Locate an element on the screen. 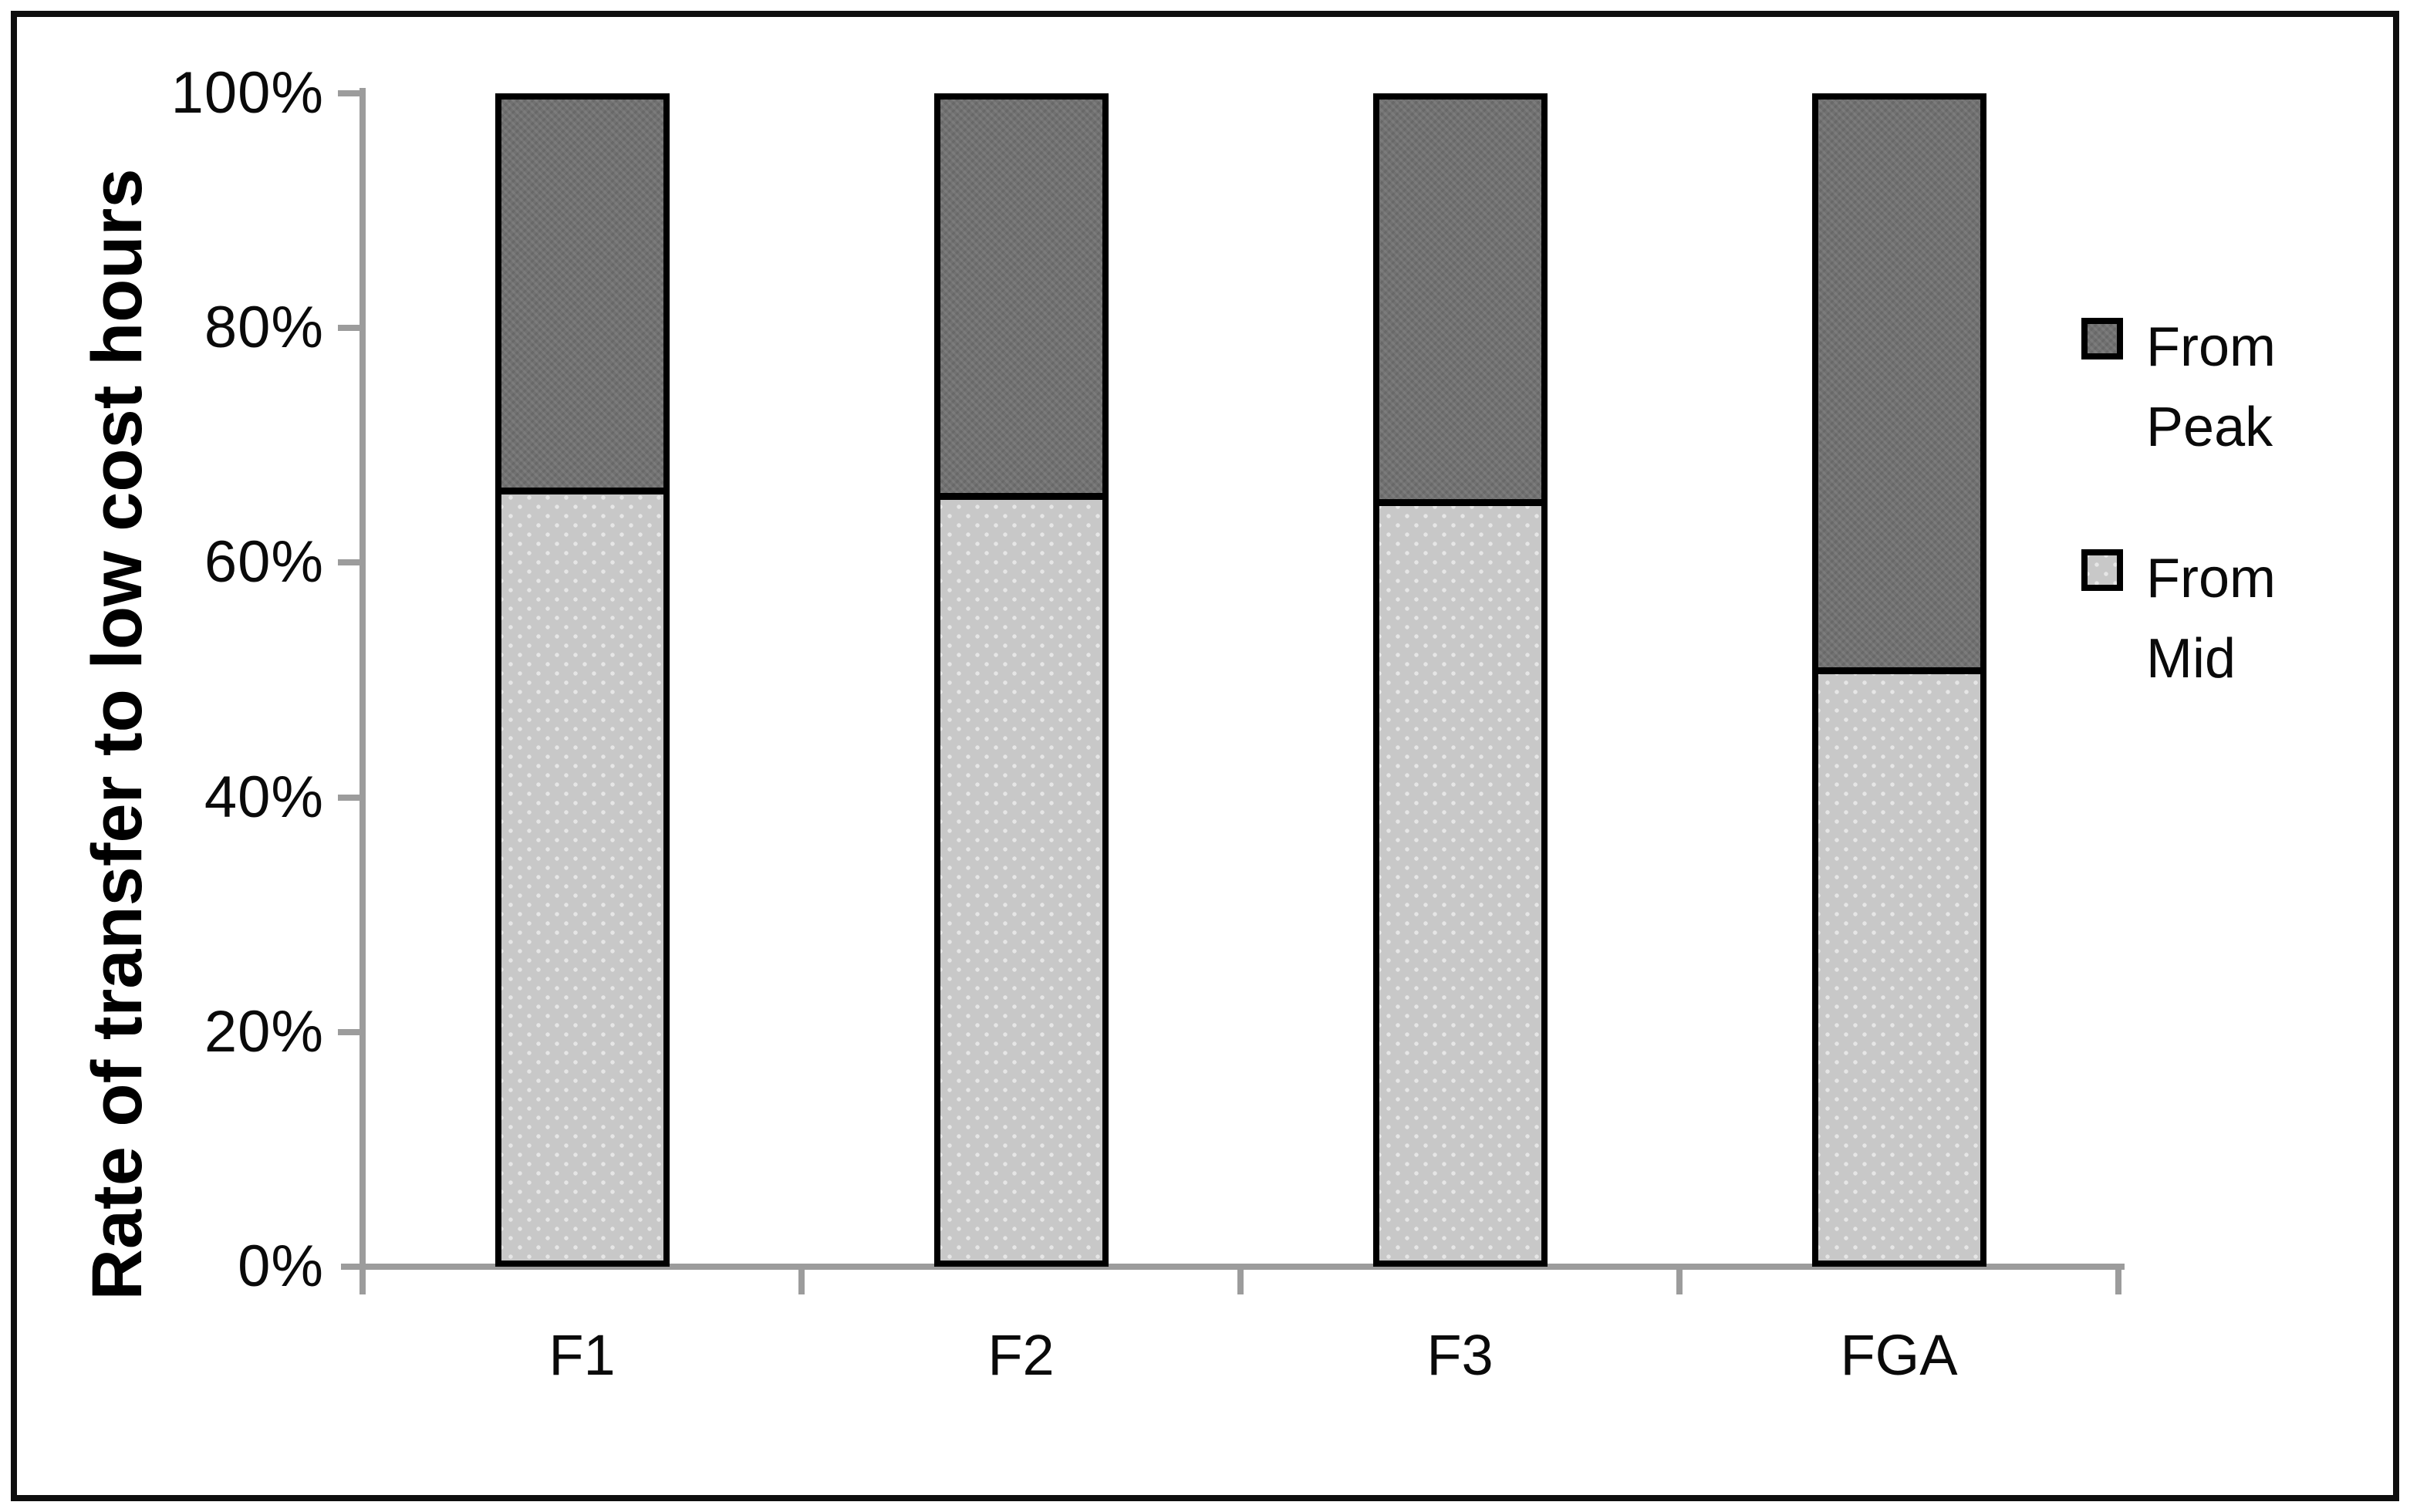 The image size is (2410, 1512). legend-entry-from-mid: From Mid is located at coordinates (2206, 618).